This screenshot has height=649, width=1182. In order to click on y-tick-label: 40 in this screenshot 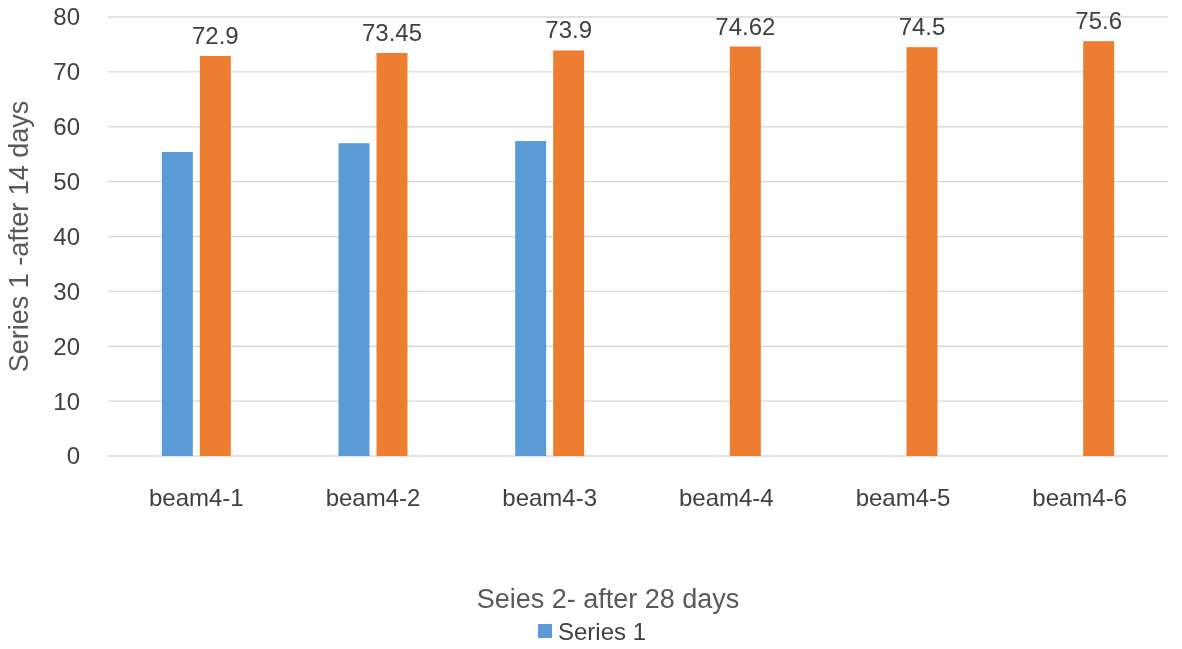, I will do `click(66, 236)`.